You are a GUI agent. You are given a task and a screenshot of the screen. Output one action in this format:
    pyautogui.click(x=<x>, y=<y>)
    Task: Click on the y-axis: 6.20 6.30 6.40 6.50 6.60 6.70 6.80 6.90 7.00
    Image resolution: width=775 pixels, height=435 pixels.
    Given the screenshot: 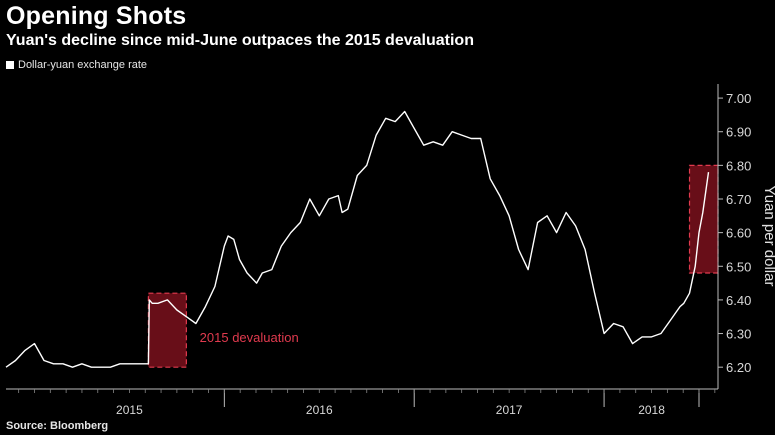 What is the action you would take?
    pyautogui.click(x=734, y=236)
    